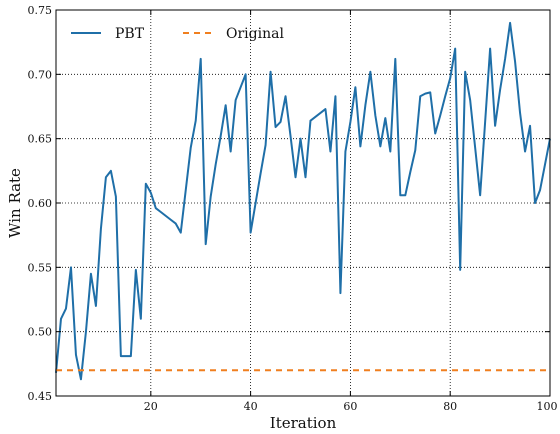 The height and width of the screenshot is (434, 560). Describe the element at coordinates (255, 34) in the screenshot. I see `legend-label-original: Original` at that location.